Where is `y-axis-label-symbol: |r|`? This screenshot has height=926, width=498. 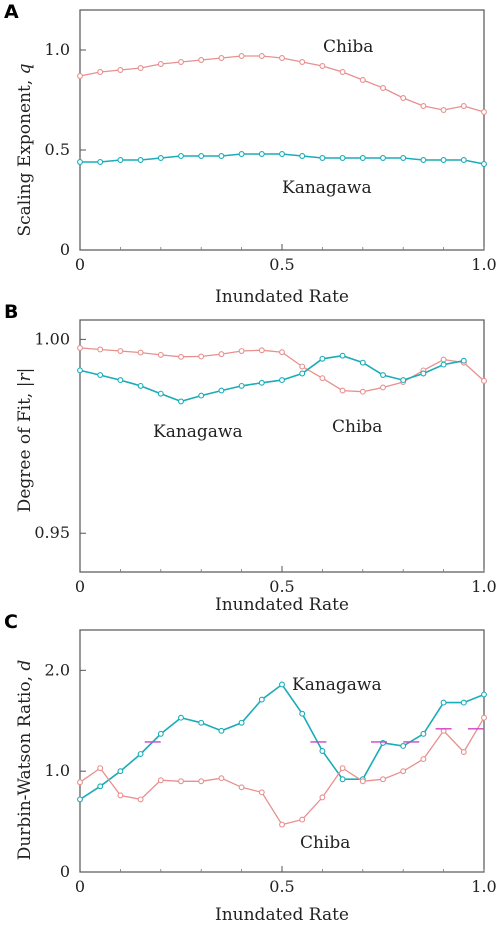 y-axis-label-symbol: |r| is located at coordinates (25, 378).